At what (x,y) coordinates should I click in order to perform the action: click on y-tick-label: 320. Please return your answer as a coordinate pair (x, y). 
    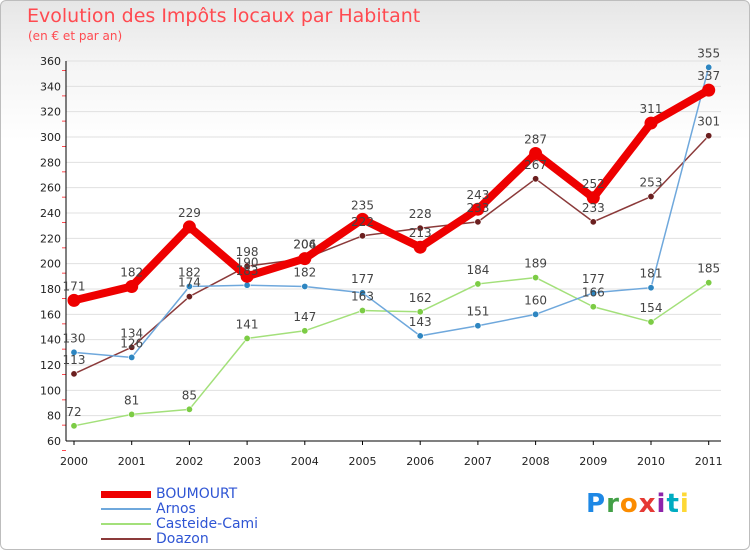
    Looking at the image, I should click on (50, 112).